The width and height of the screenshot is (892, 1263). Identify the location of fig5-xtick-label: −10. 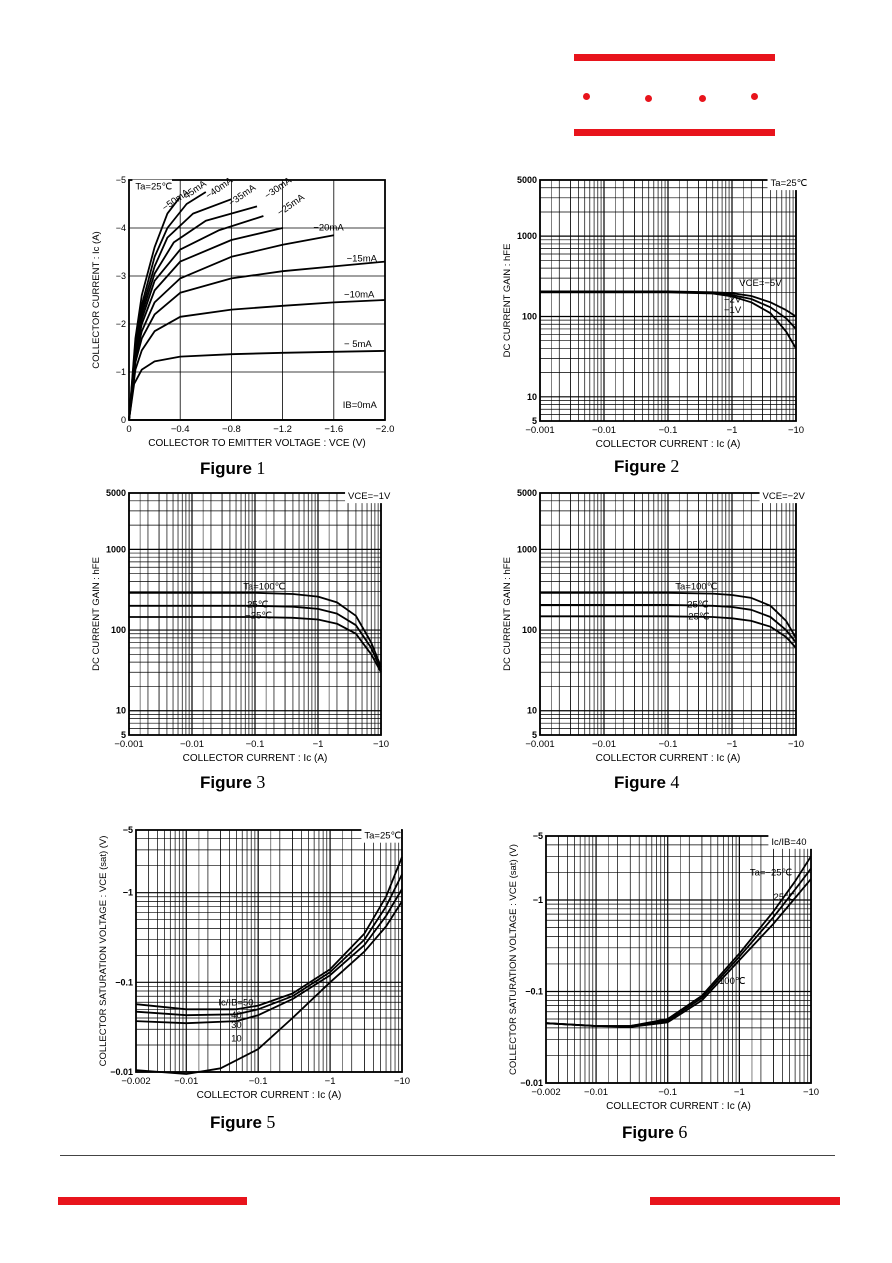
(402, 1081).